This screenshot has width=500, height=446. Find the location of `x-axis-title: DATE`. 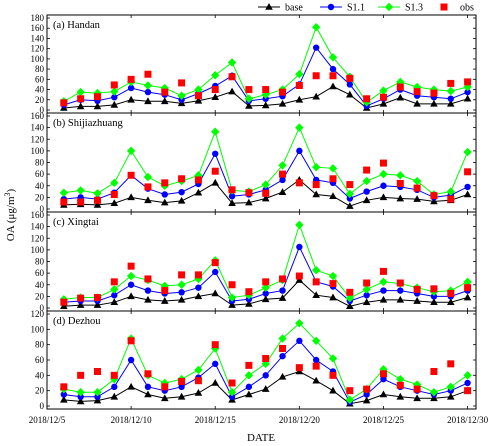

x-axis-title: DATE is located at coordinates (261, 438).